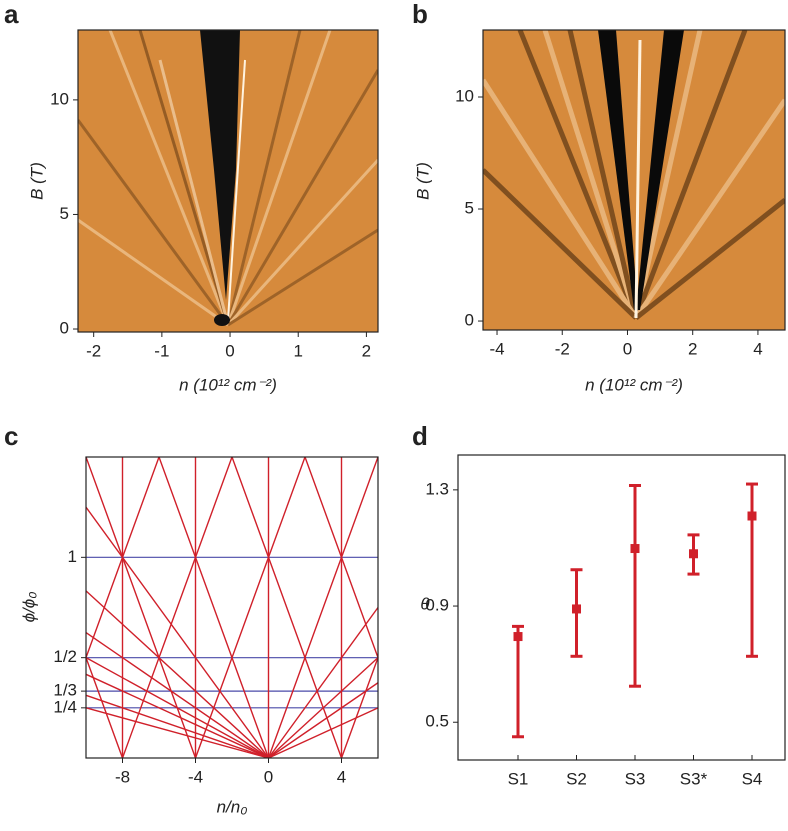 Image resolution: width=788 pixels, height=831 pixels. What do you see at coordinates (437, 721) in the screenshot?
I see `y-tick-label: 0.5` at bounding box center [437, 721].